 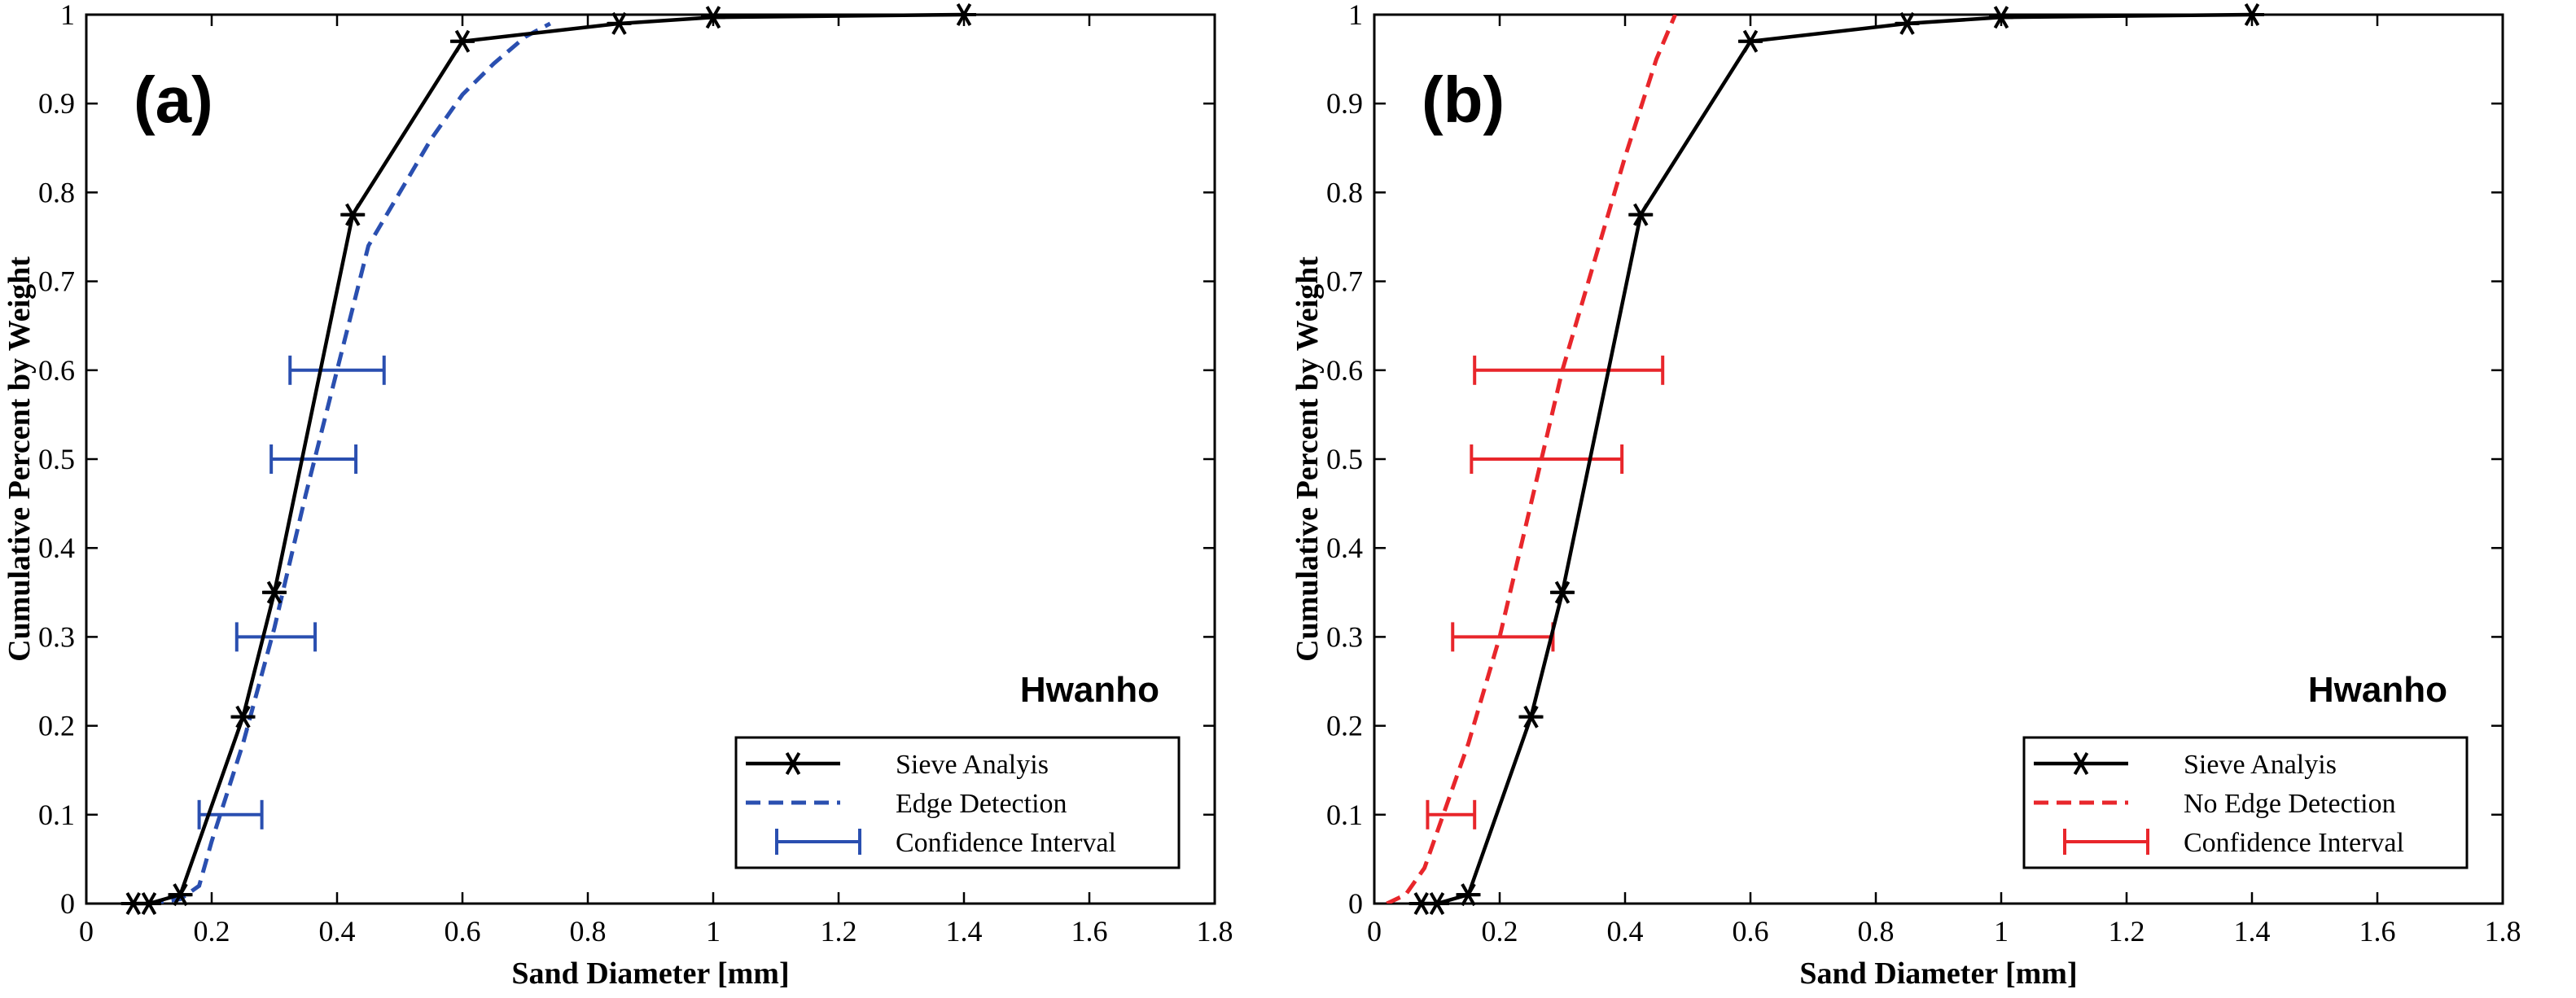 What do you see at coordinates (173, 99) in the screenshot?
I see `panel-label: (a)` at bounding box center [173, 99].